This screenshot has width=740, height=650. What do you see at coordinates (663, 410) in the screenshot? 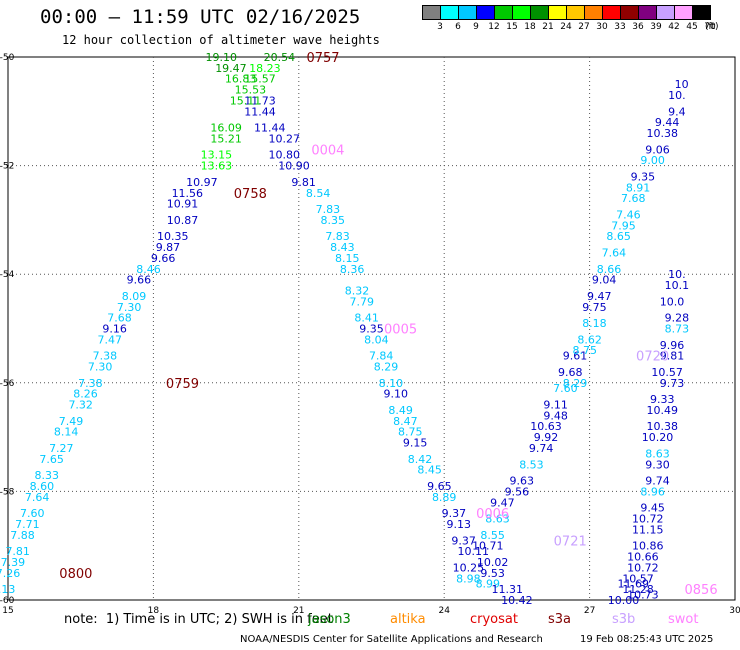
I see `data-point-label: 10.49` at bounding box center [663, 410].